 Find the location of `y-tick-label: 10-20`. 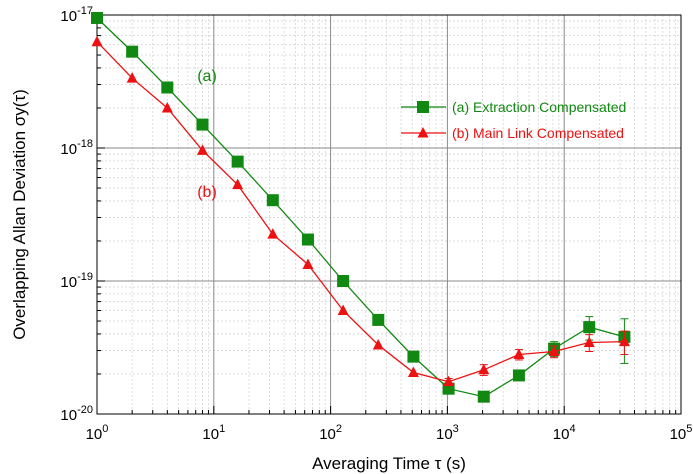

y-tick-label: 10-20 is located at coordinates (76, 414).